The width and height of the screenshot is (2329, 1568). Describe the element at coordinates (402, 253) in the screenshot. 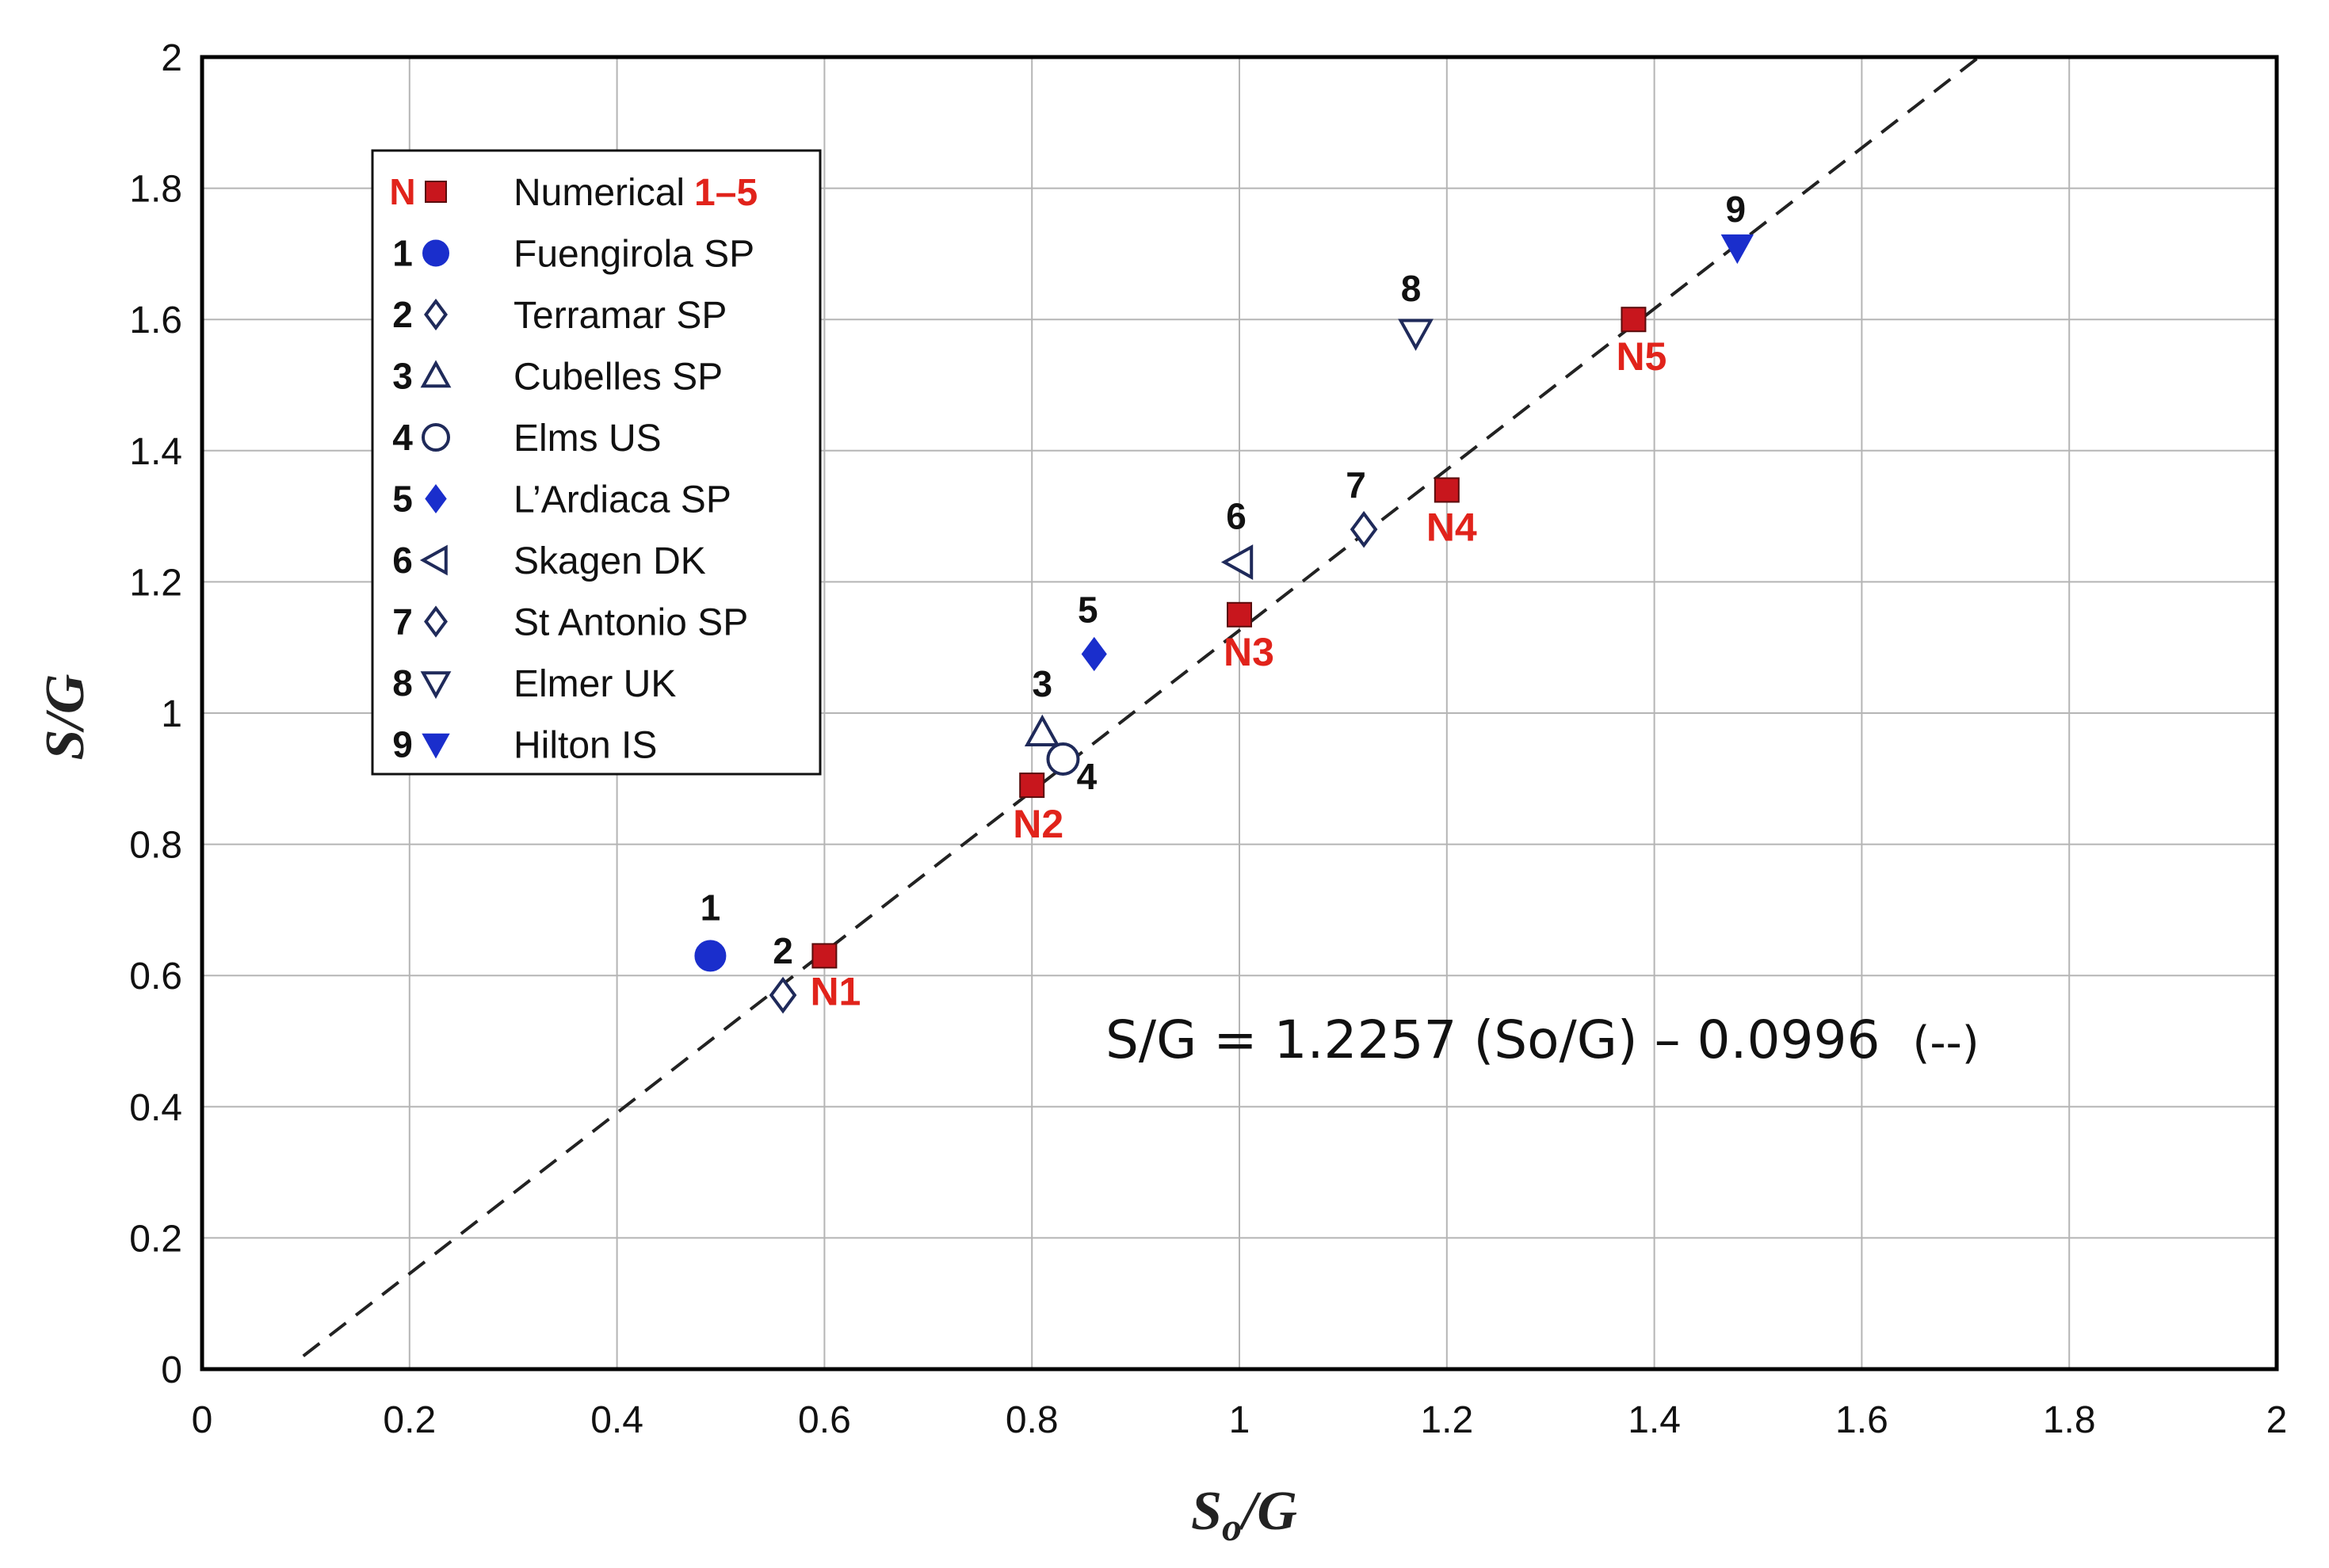

I see `legend-key-1: 1` at that location.